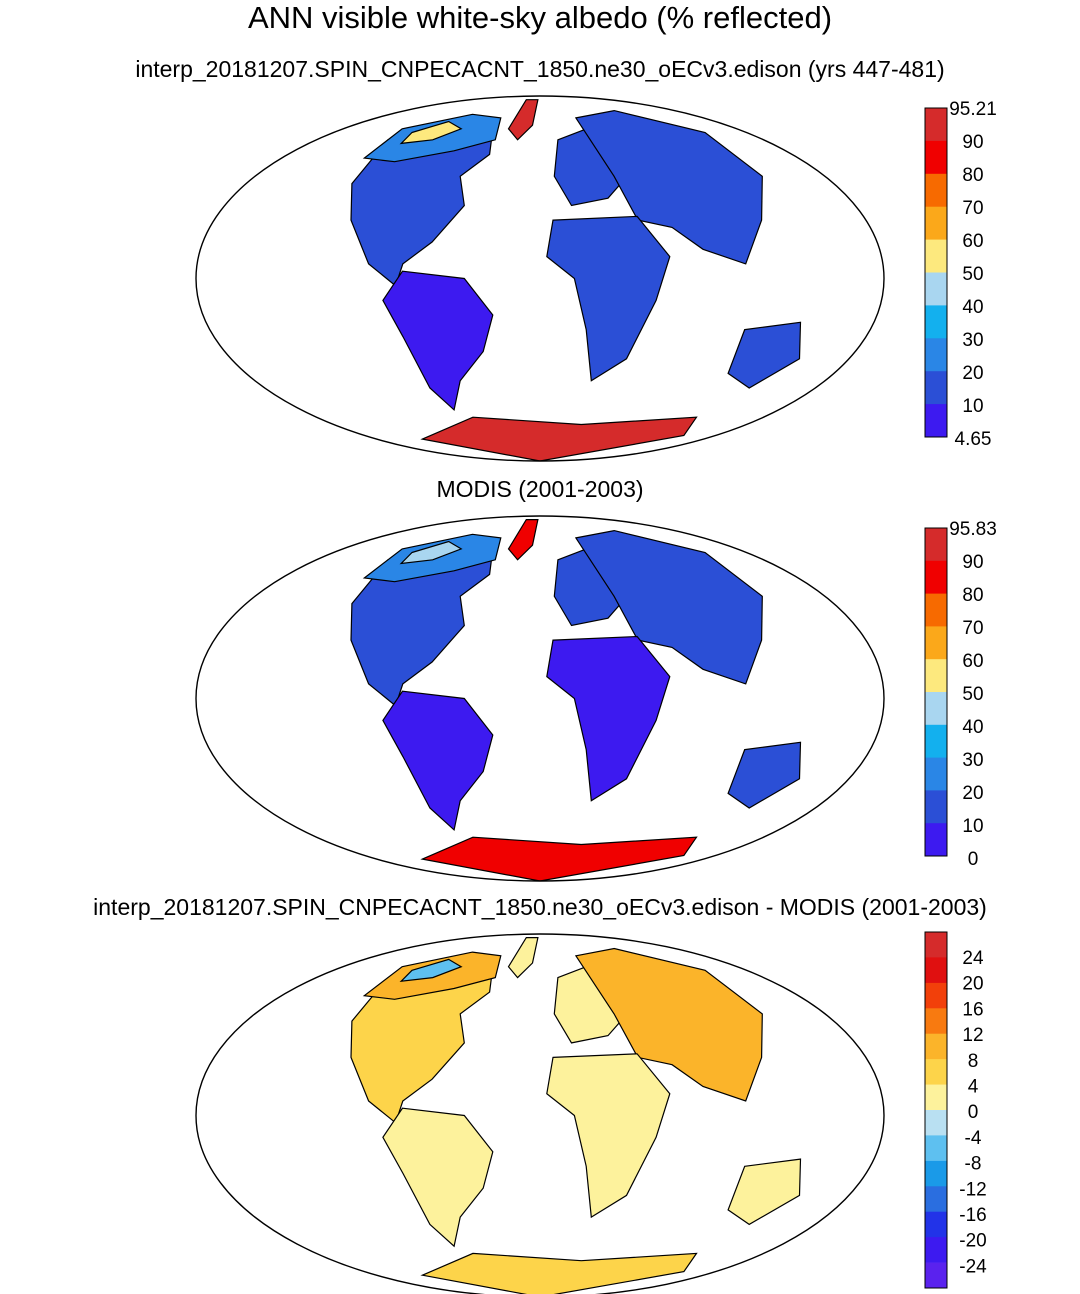 This screenshot has width=1080, height=1294. What do you see at coordinates (960, 274) in the screenshot?
I see `colorbar-1: 95.21 90 80 70 60 50 40 30 20 10 4.65` at bounding box center [960, 274].